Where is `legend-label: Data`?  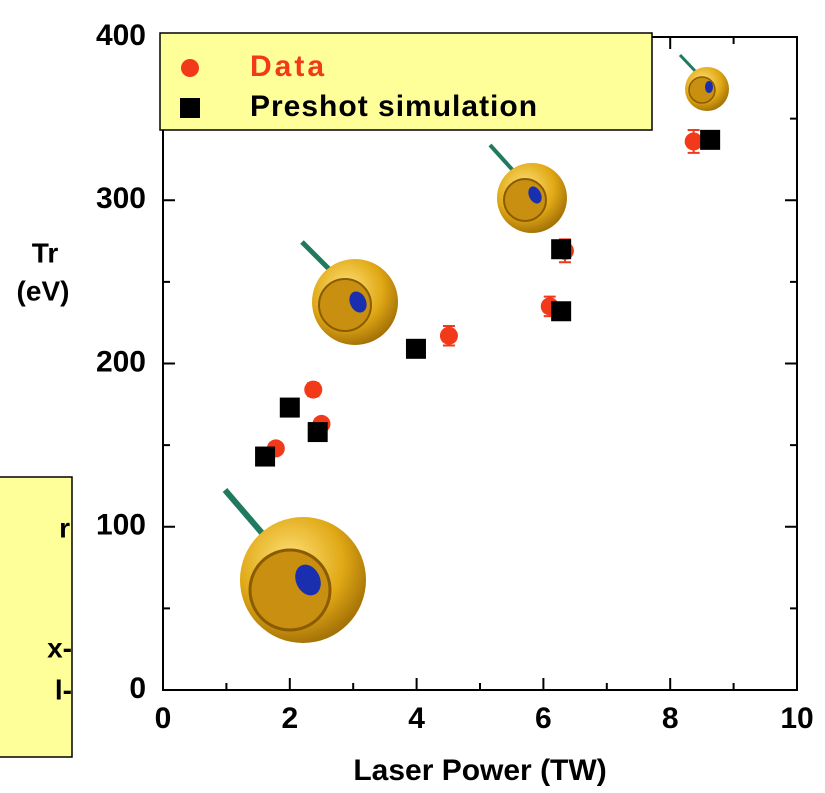
legend-label: Data is located at coordinates (288, 66).